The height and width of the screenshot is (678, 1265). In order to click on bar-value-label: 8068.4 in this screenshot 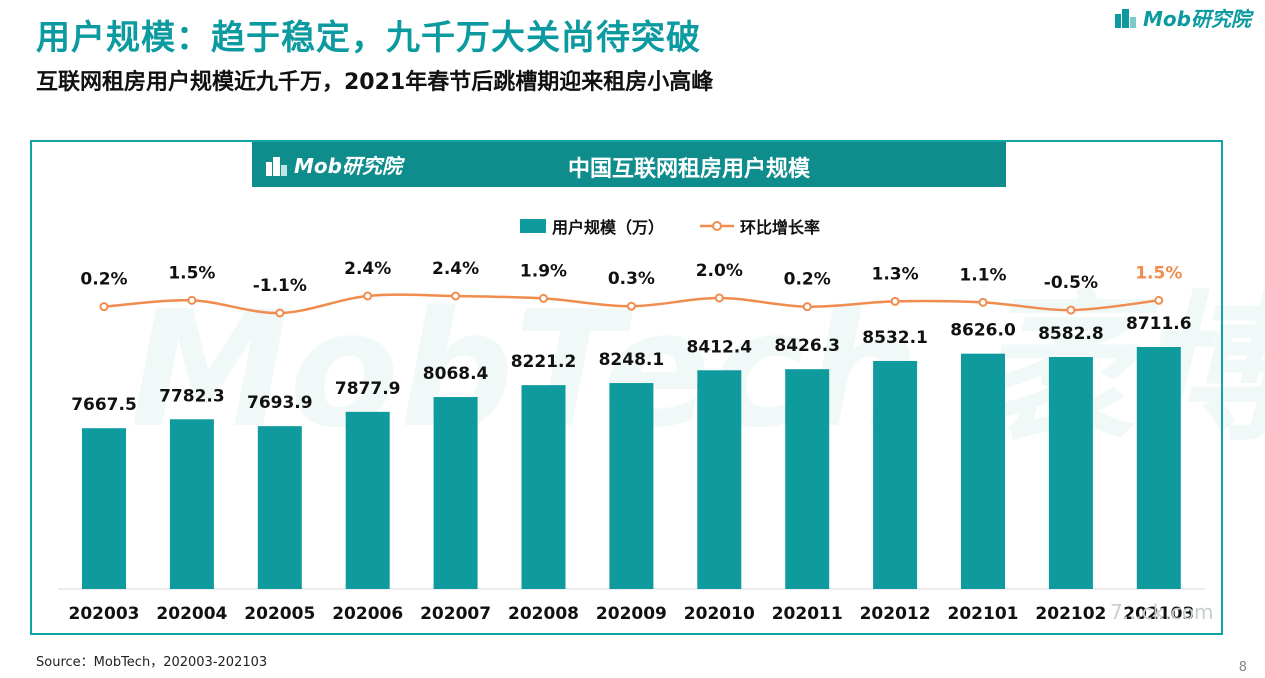, I will do `click(456, 374)`.